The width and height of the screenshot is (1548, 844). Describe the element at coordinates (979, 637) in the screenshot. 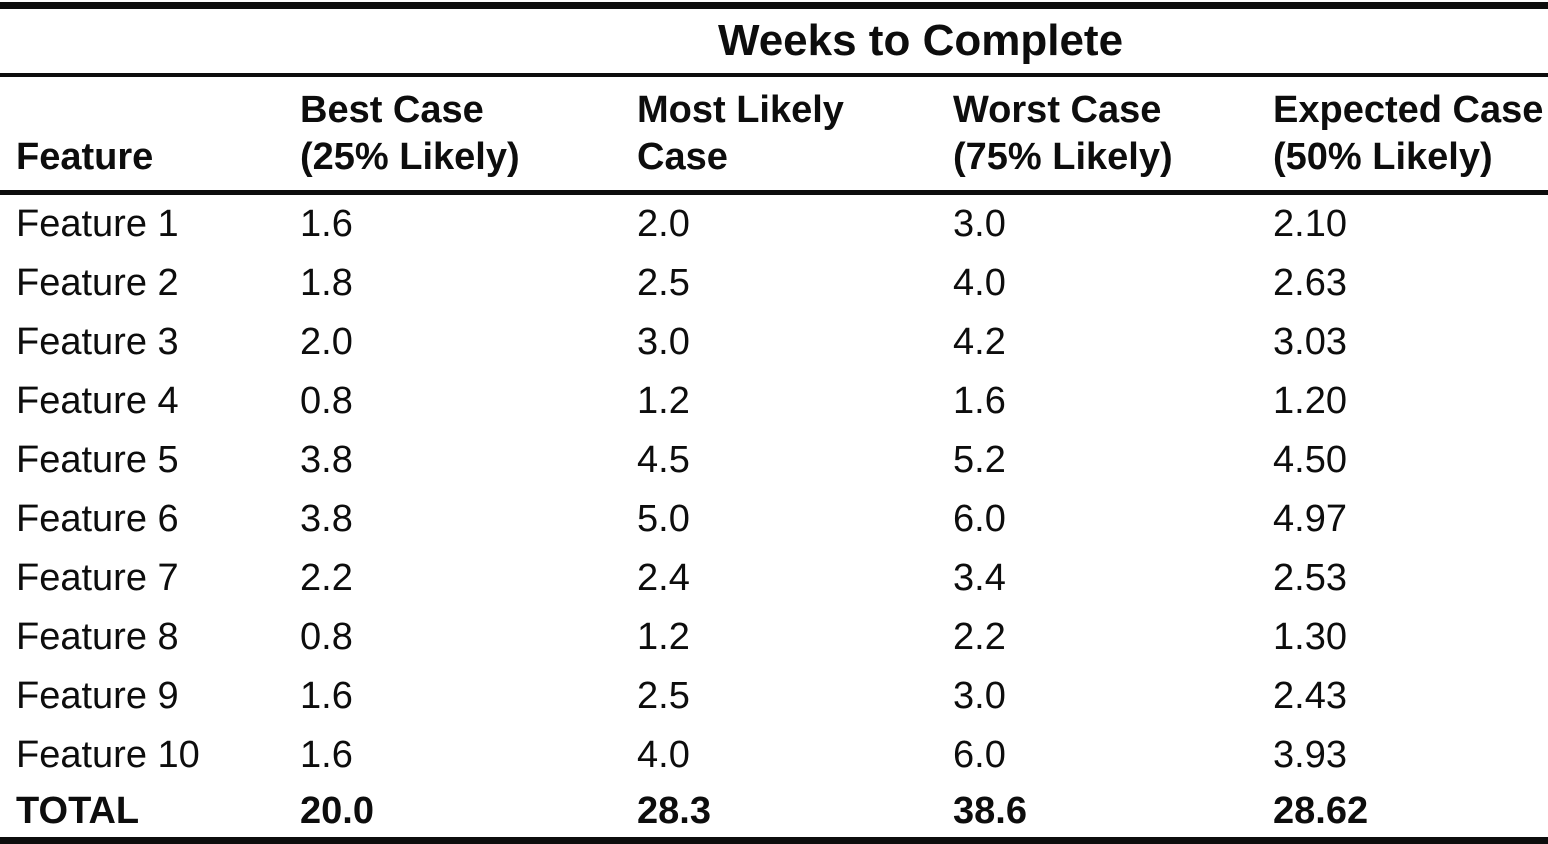

I see `worst-case-cell: 2.2` at that location.